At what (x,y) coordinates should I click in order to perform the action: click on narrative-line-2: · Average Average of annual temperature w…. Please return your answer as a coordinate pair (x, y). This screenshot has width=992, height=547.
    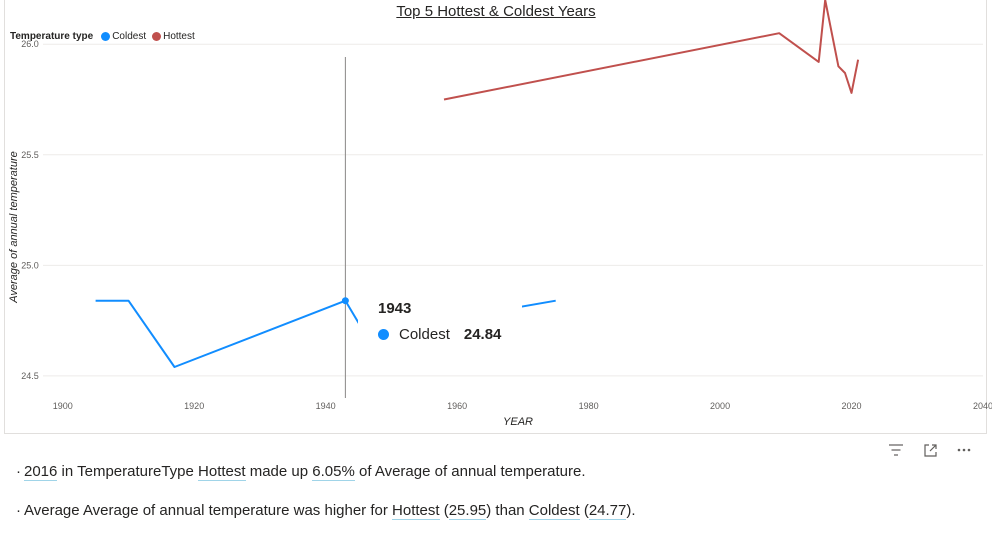
    Looking at the image, I should click on (326, 511).